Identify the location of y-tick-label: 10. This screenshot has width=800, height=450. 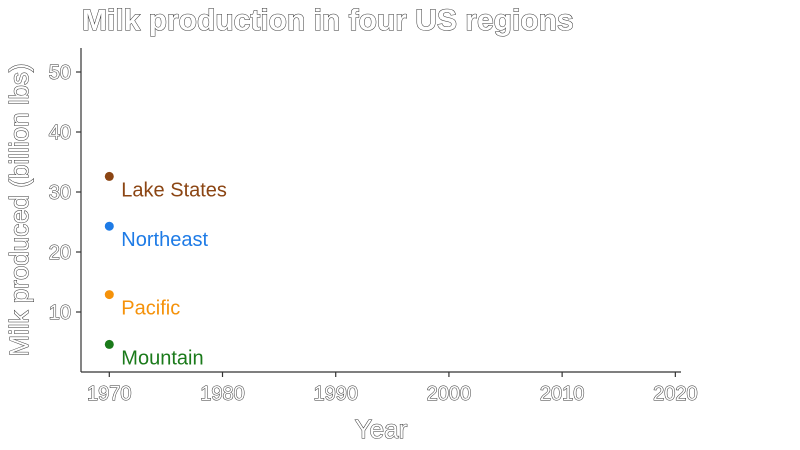
(60, 313).